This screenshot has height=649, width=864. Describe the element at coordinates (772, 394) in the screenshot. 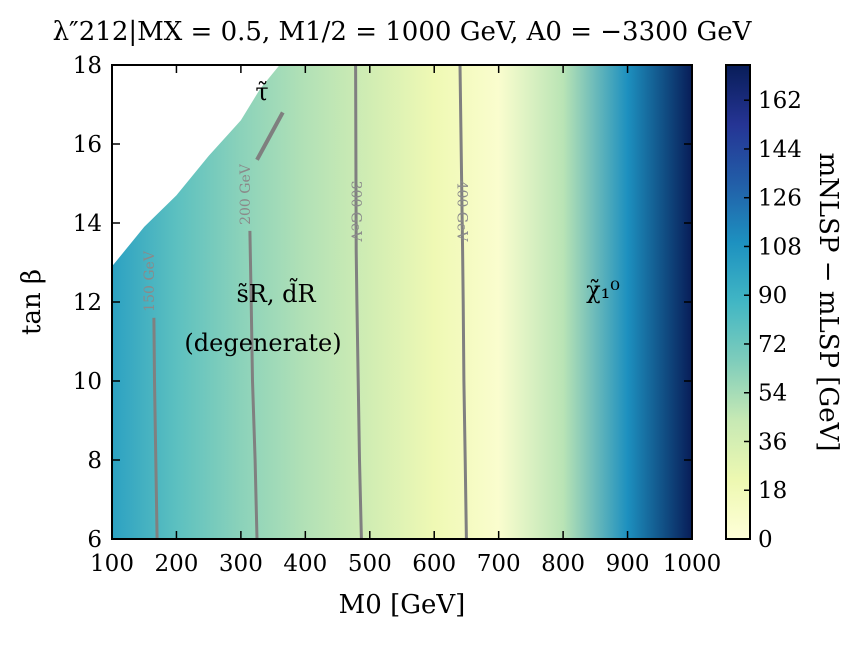

I see `colorbar-tick-label: 54` at that location.